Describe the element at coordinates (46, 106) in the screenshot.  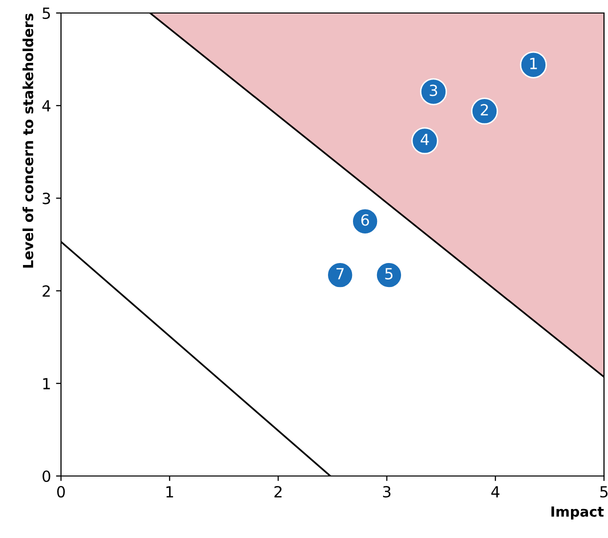
I see `y-tick-label: 4` at that location.